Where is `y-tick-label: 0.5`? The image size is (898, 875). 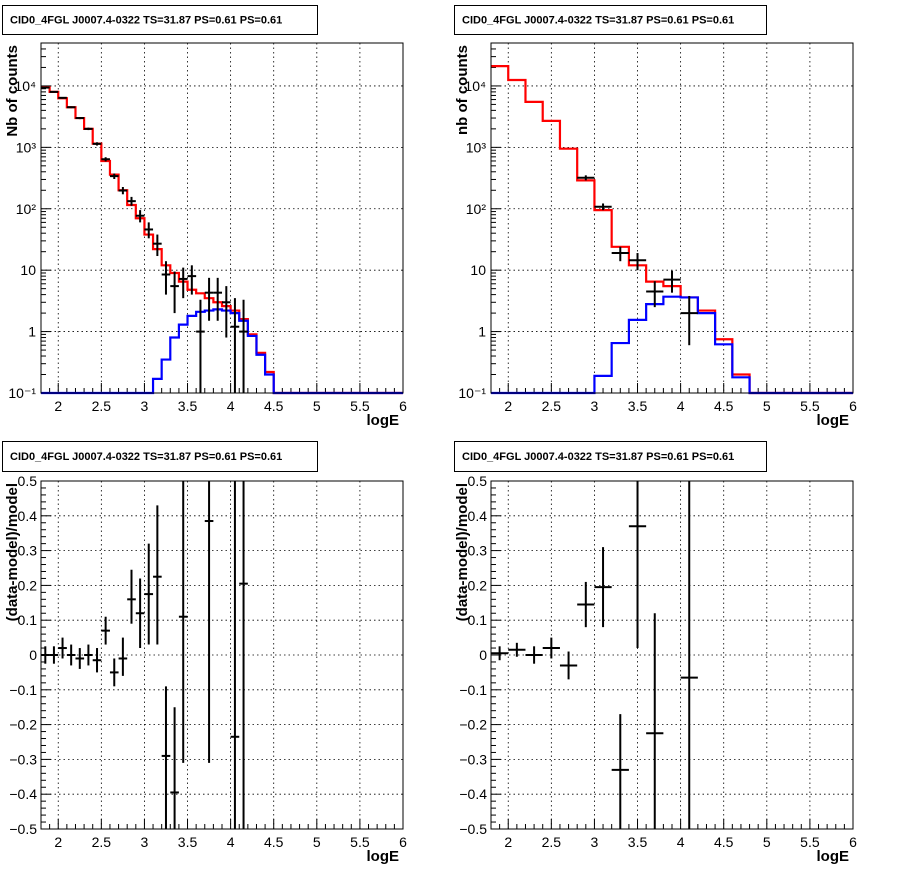 y-tick-label: 0.5 is located at coordinates (478, 481).